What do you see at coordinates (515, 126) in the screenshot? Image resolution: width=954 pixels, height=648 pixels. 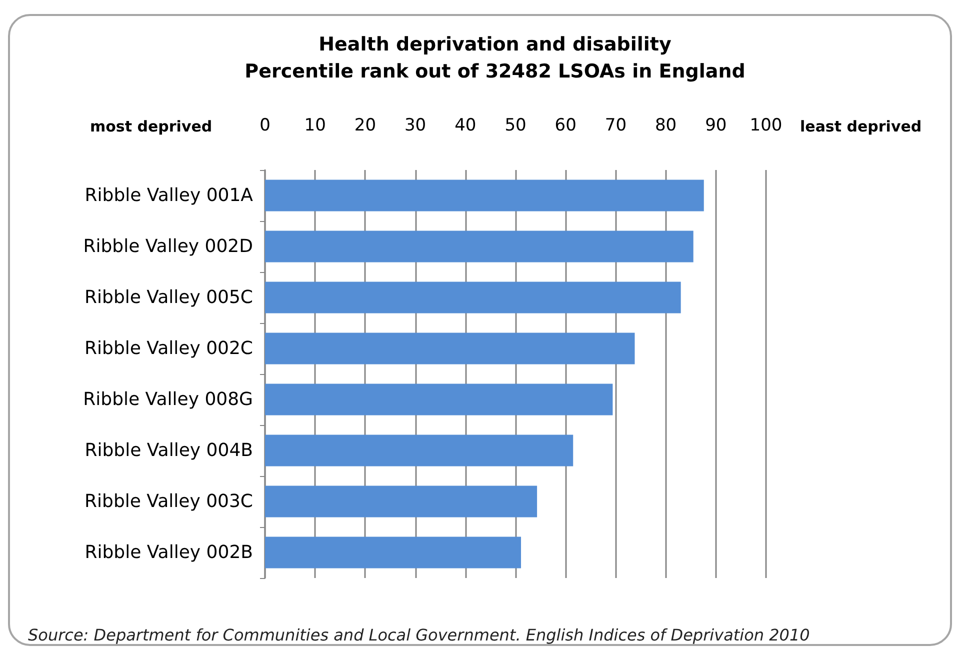 I see `x-tick-label: 50` at bounding box center [515, 126].